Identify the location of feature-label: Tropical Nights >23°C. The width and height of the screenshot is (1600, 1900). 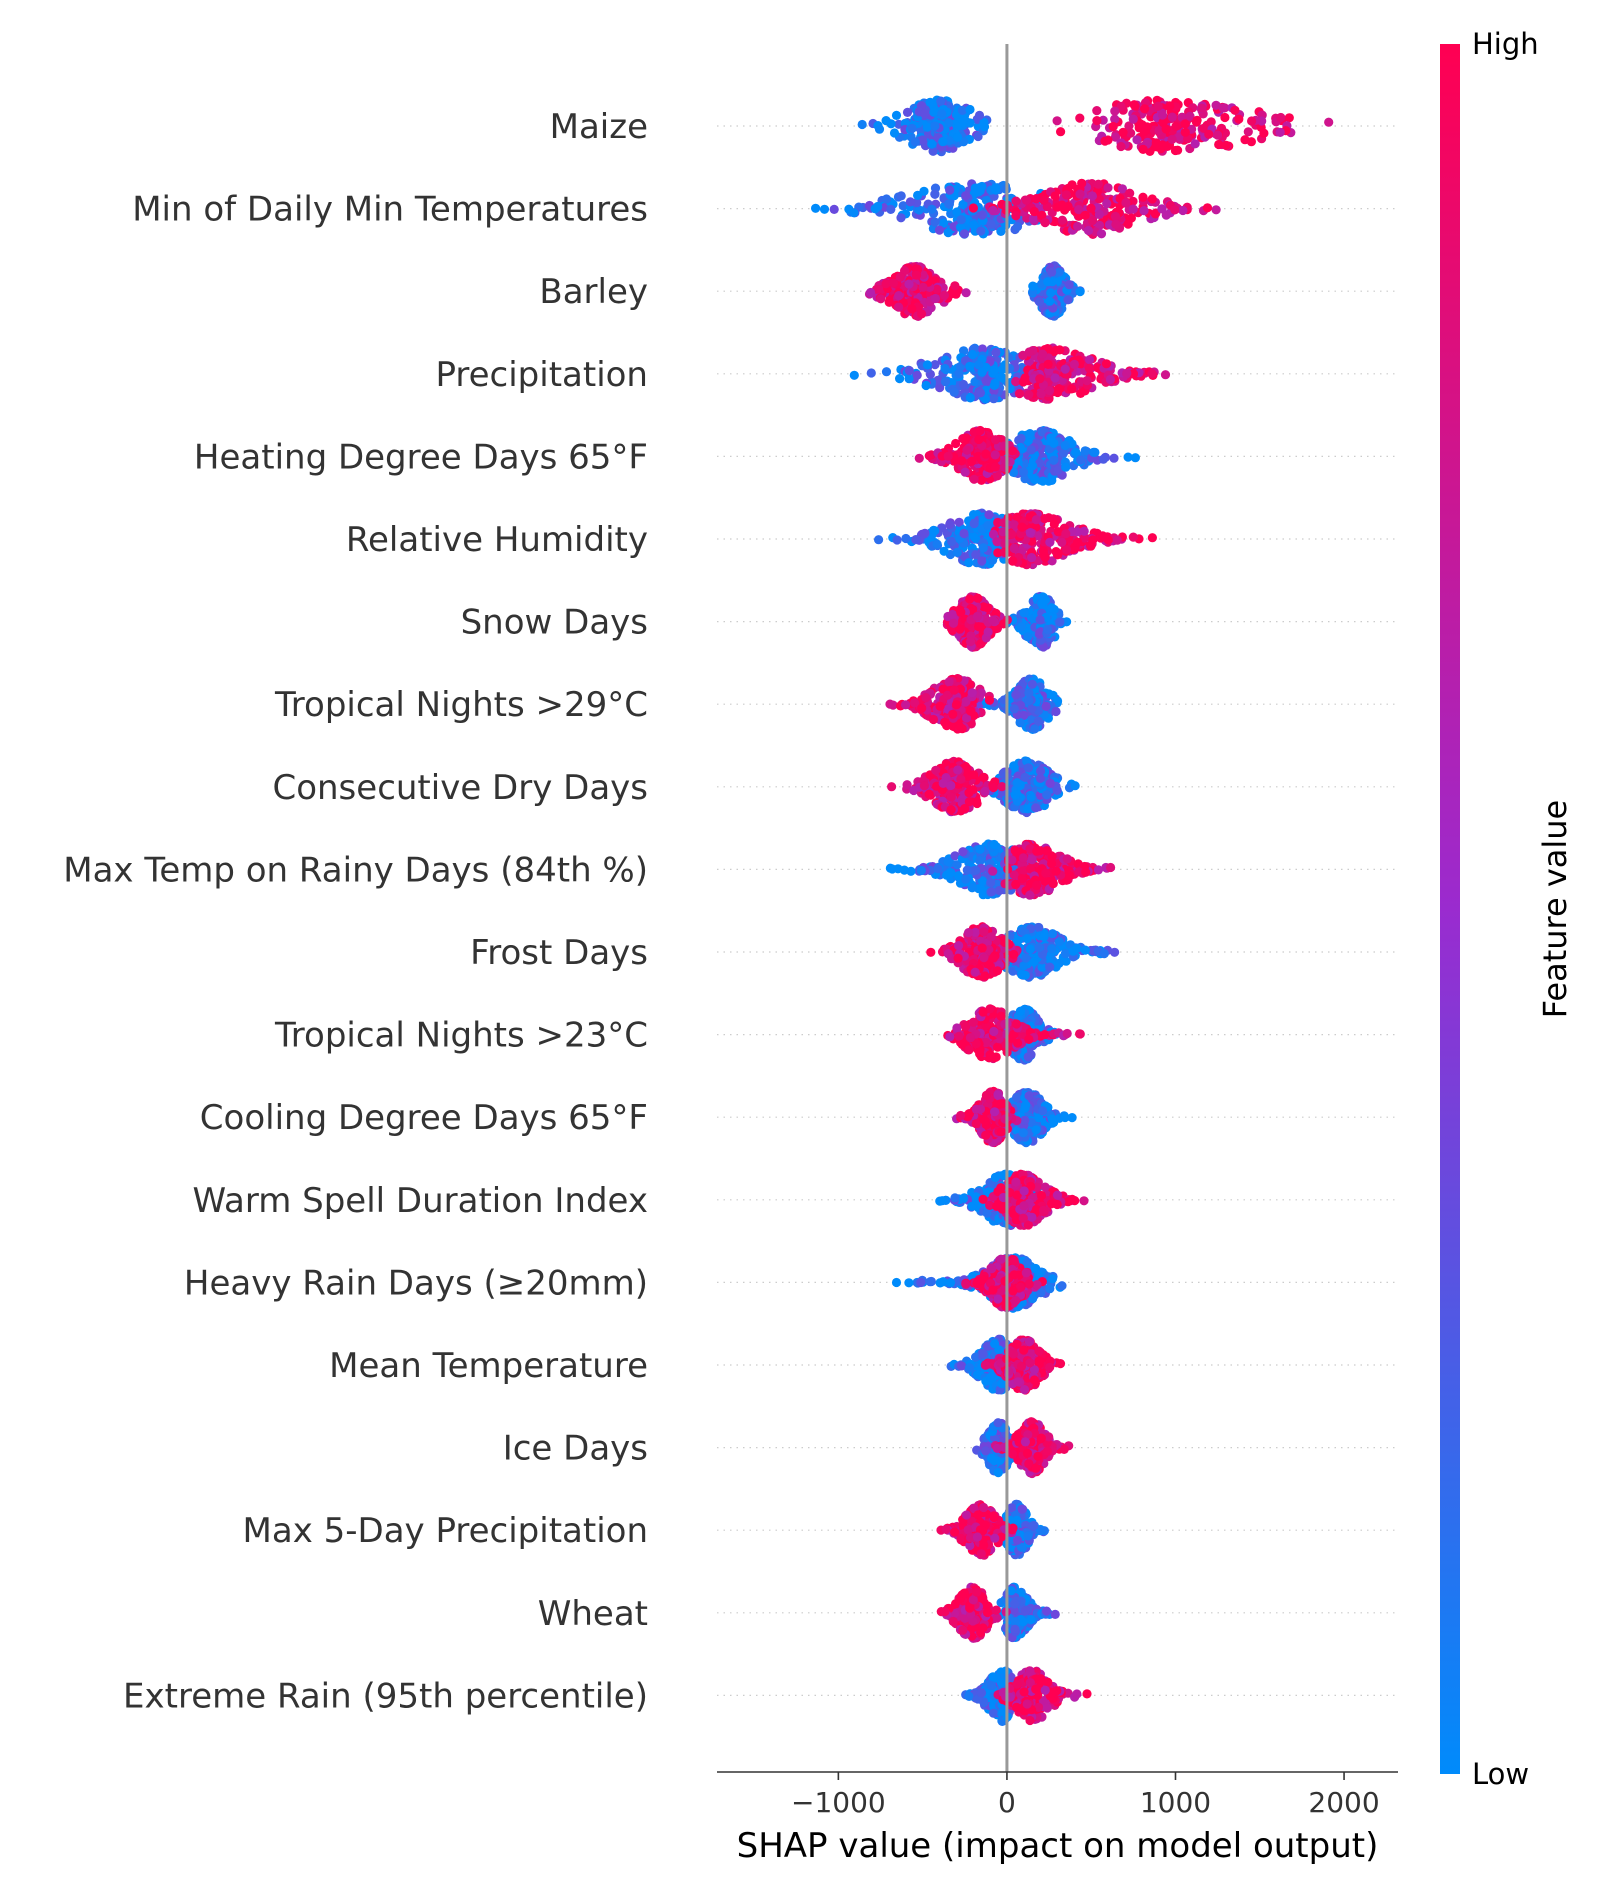
(461, 1036).